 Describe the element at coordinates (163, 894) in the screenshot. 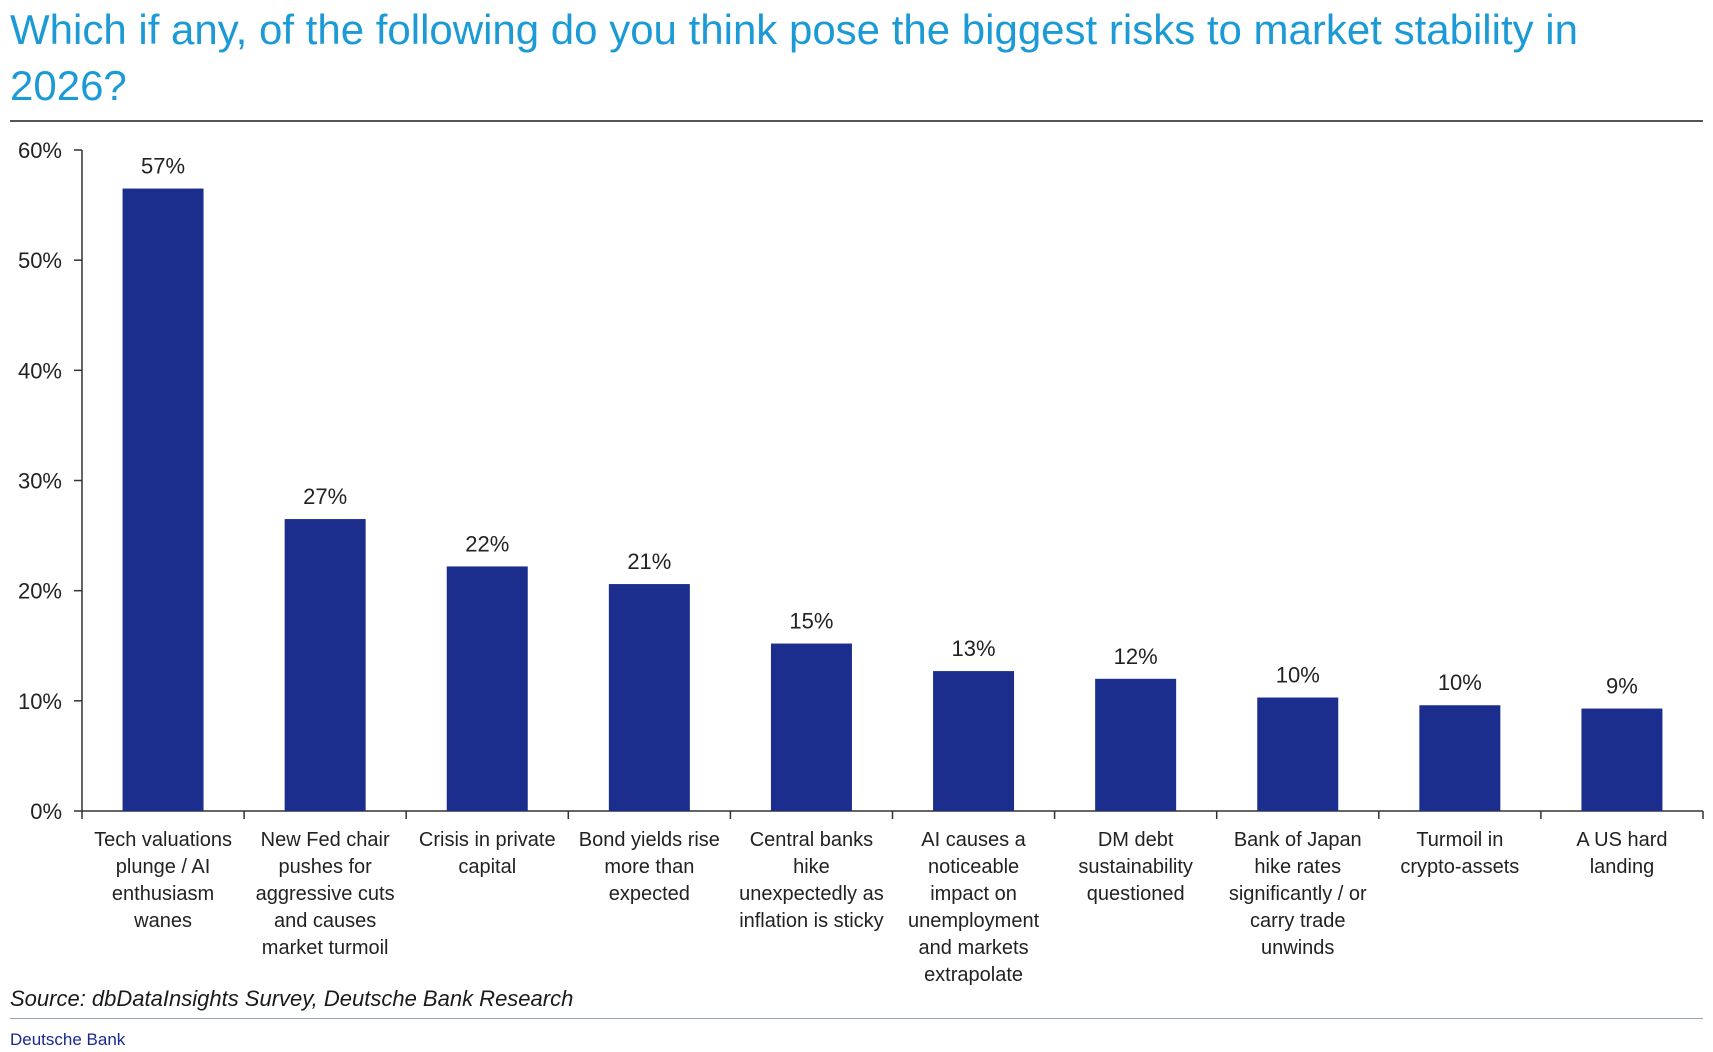

I see `category-label-line: enthusiasm` at that location.